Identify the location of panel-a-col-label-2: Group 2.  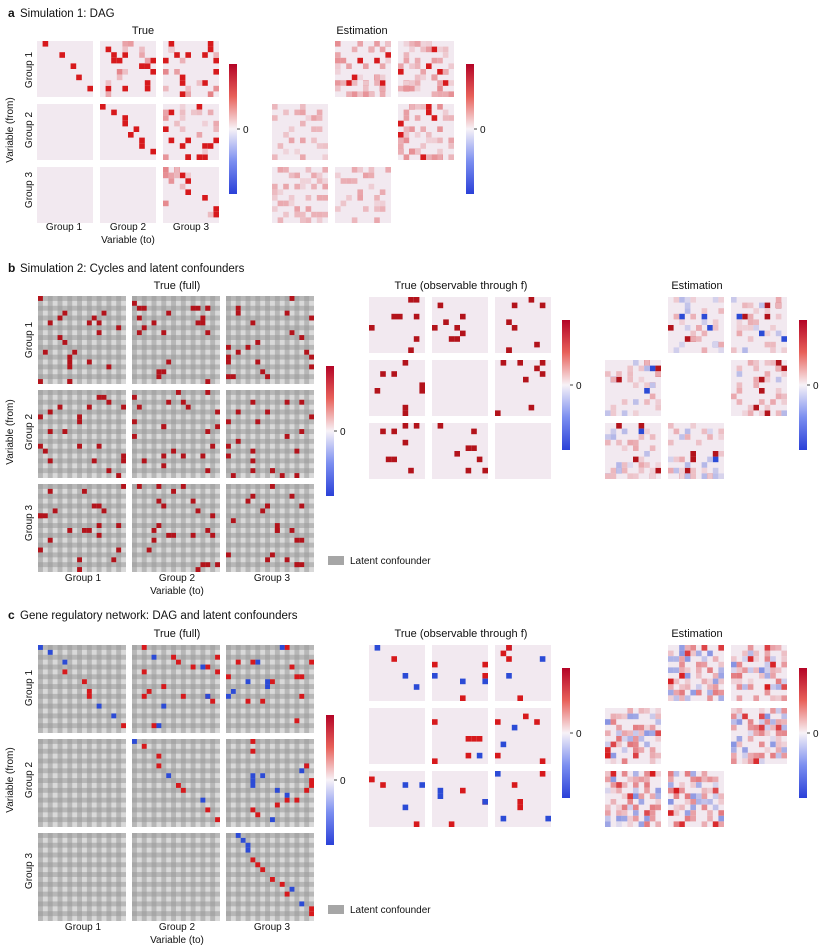
(128, 227).